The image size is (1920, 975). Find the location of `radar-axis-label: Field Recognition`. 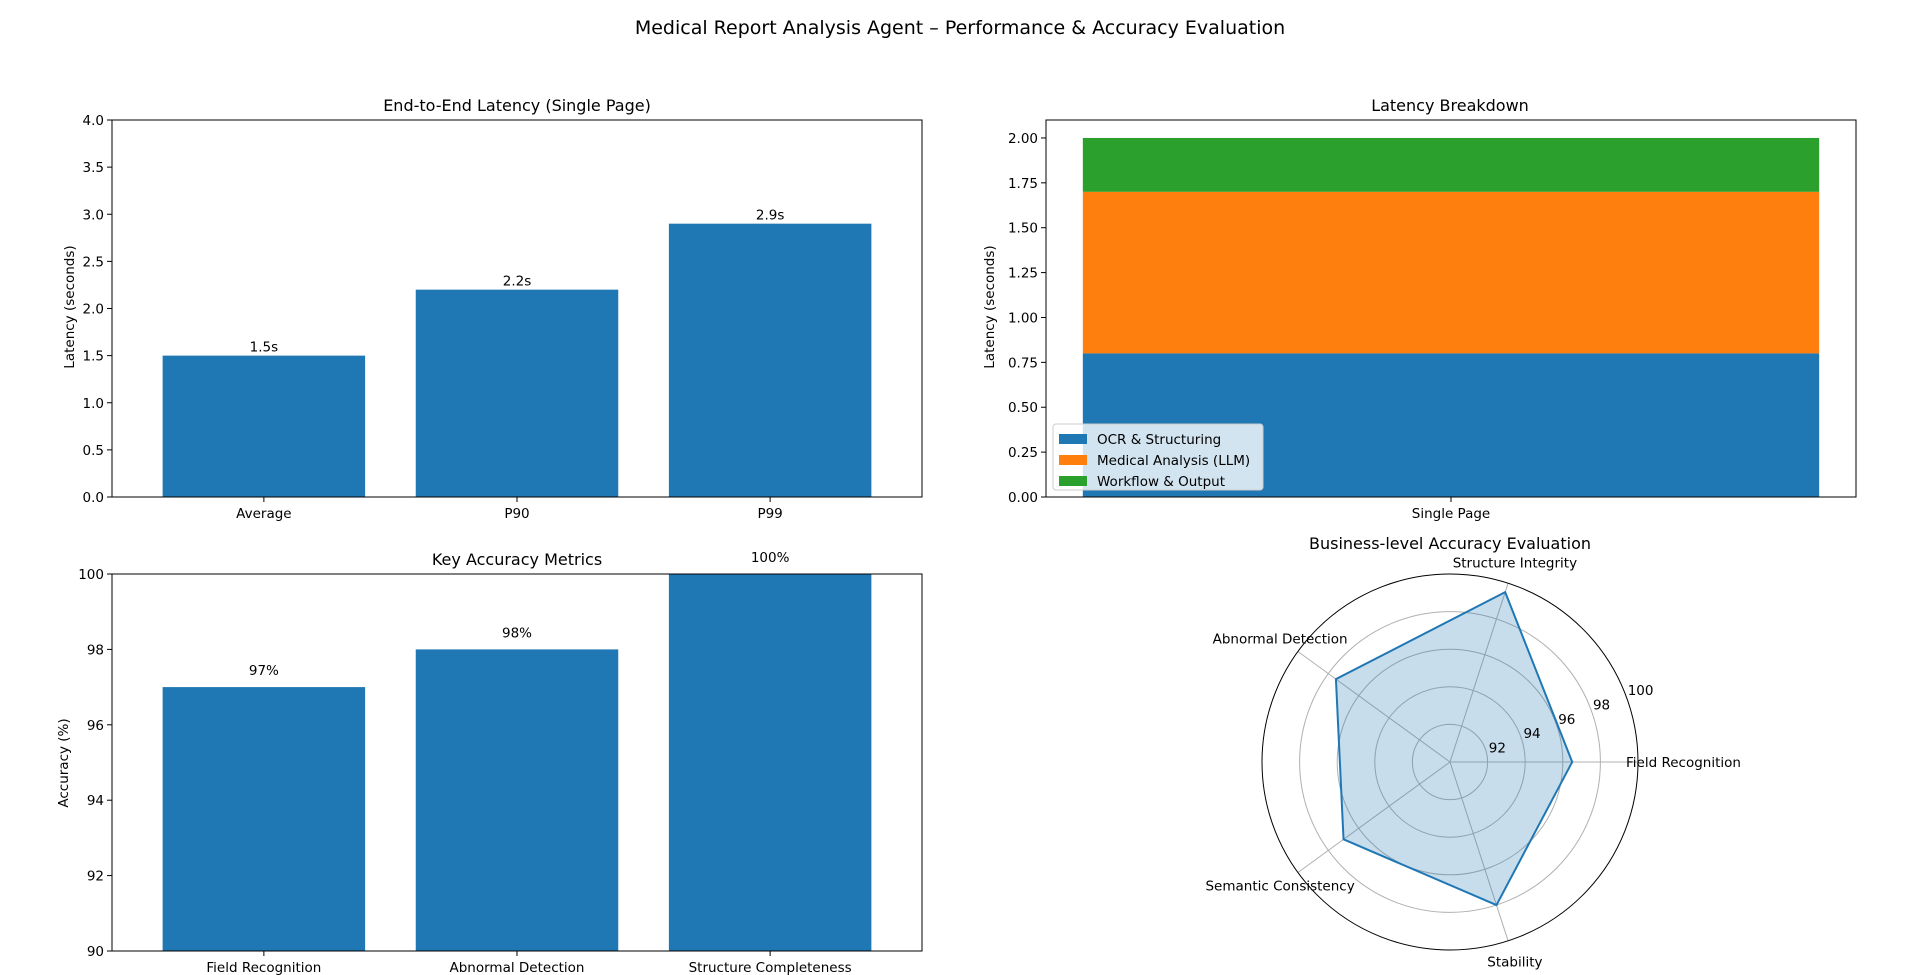

radar-axis-label: Field Recognition is located at coordinates (1683, 763).